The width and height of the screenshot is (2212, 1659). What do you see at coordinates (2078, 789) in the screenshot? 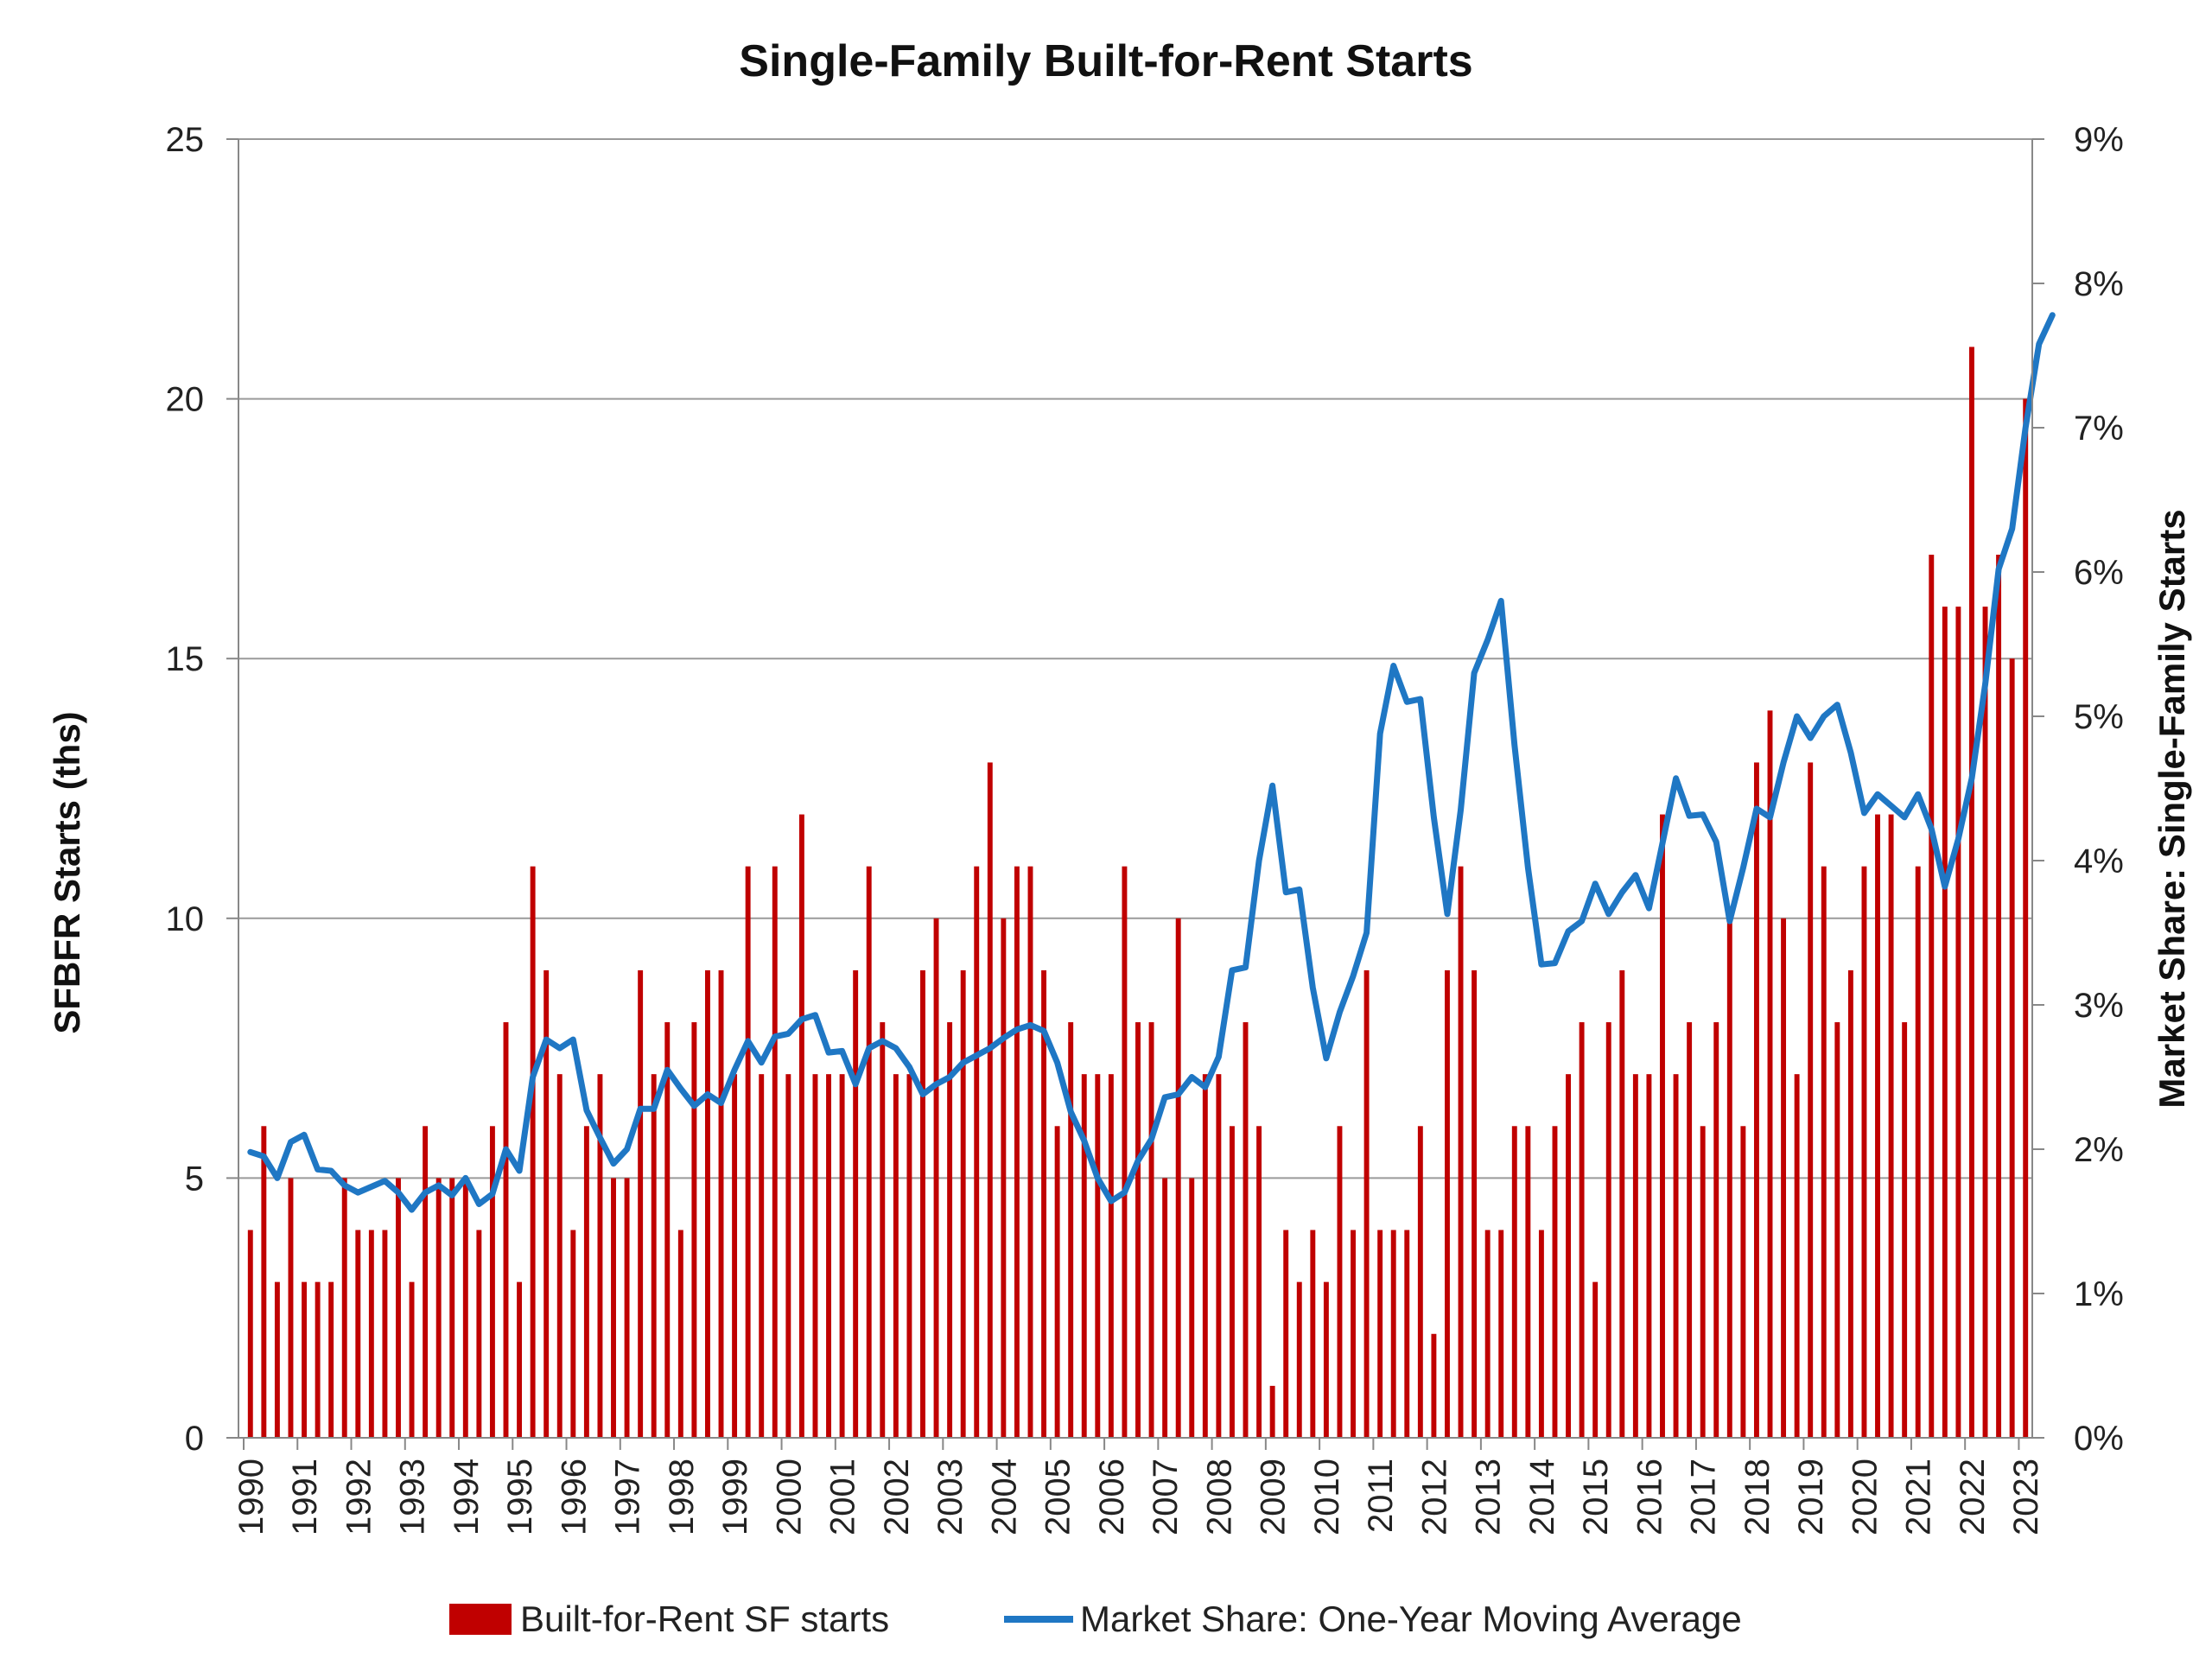
I see `right-axis-ticks: 0% 1% 2% 3% 4% 5% 6% 7% 8% 9%` at bounding box center [2078, 789].